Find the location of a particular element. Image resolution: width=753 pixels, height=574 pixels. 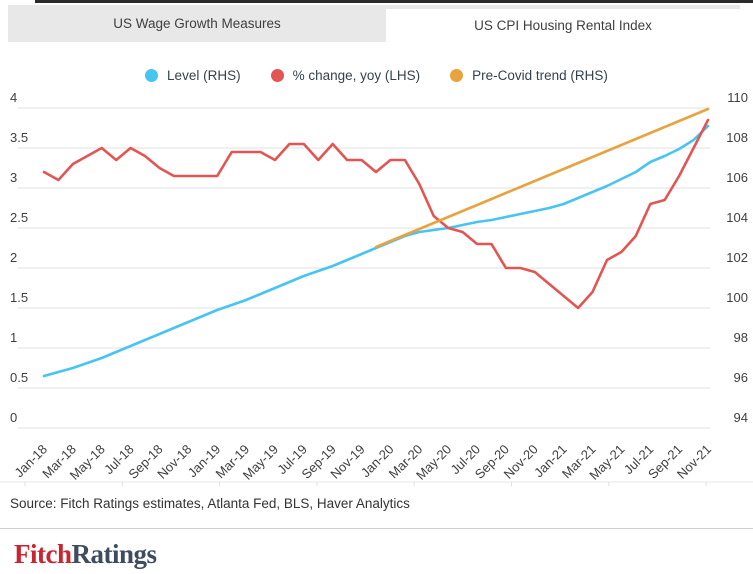

legend-item-pre-covid-trend: Pre-Covid trend (RHS) is located at coordinates (529, 75).